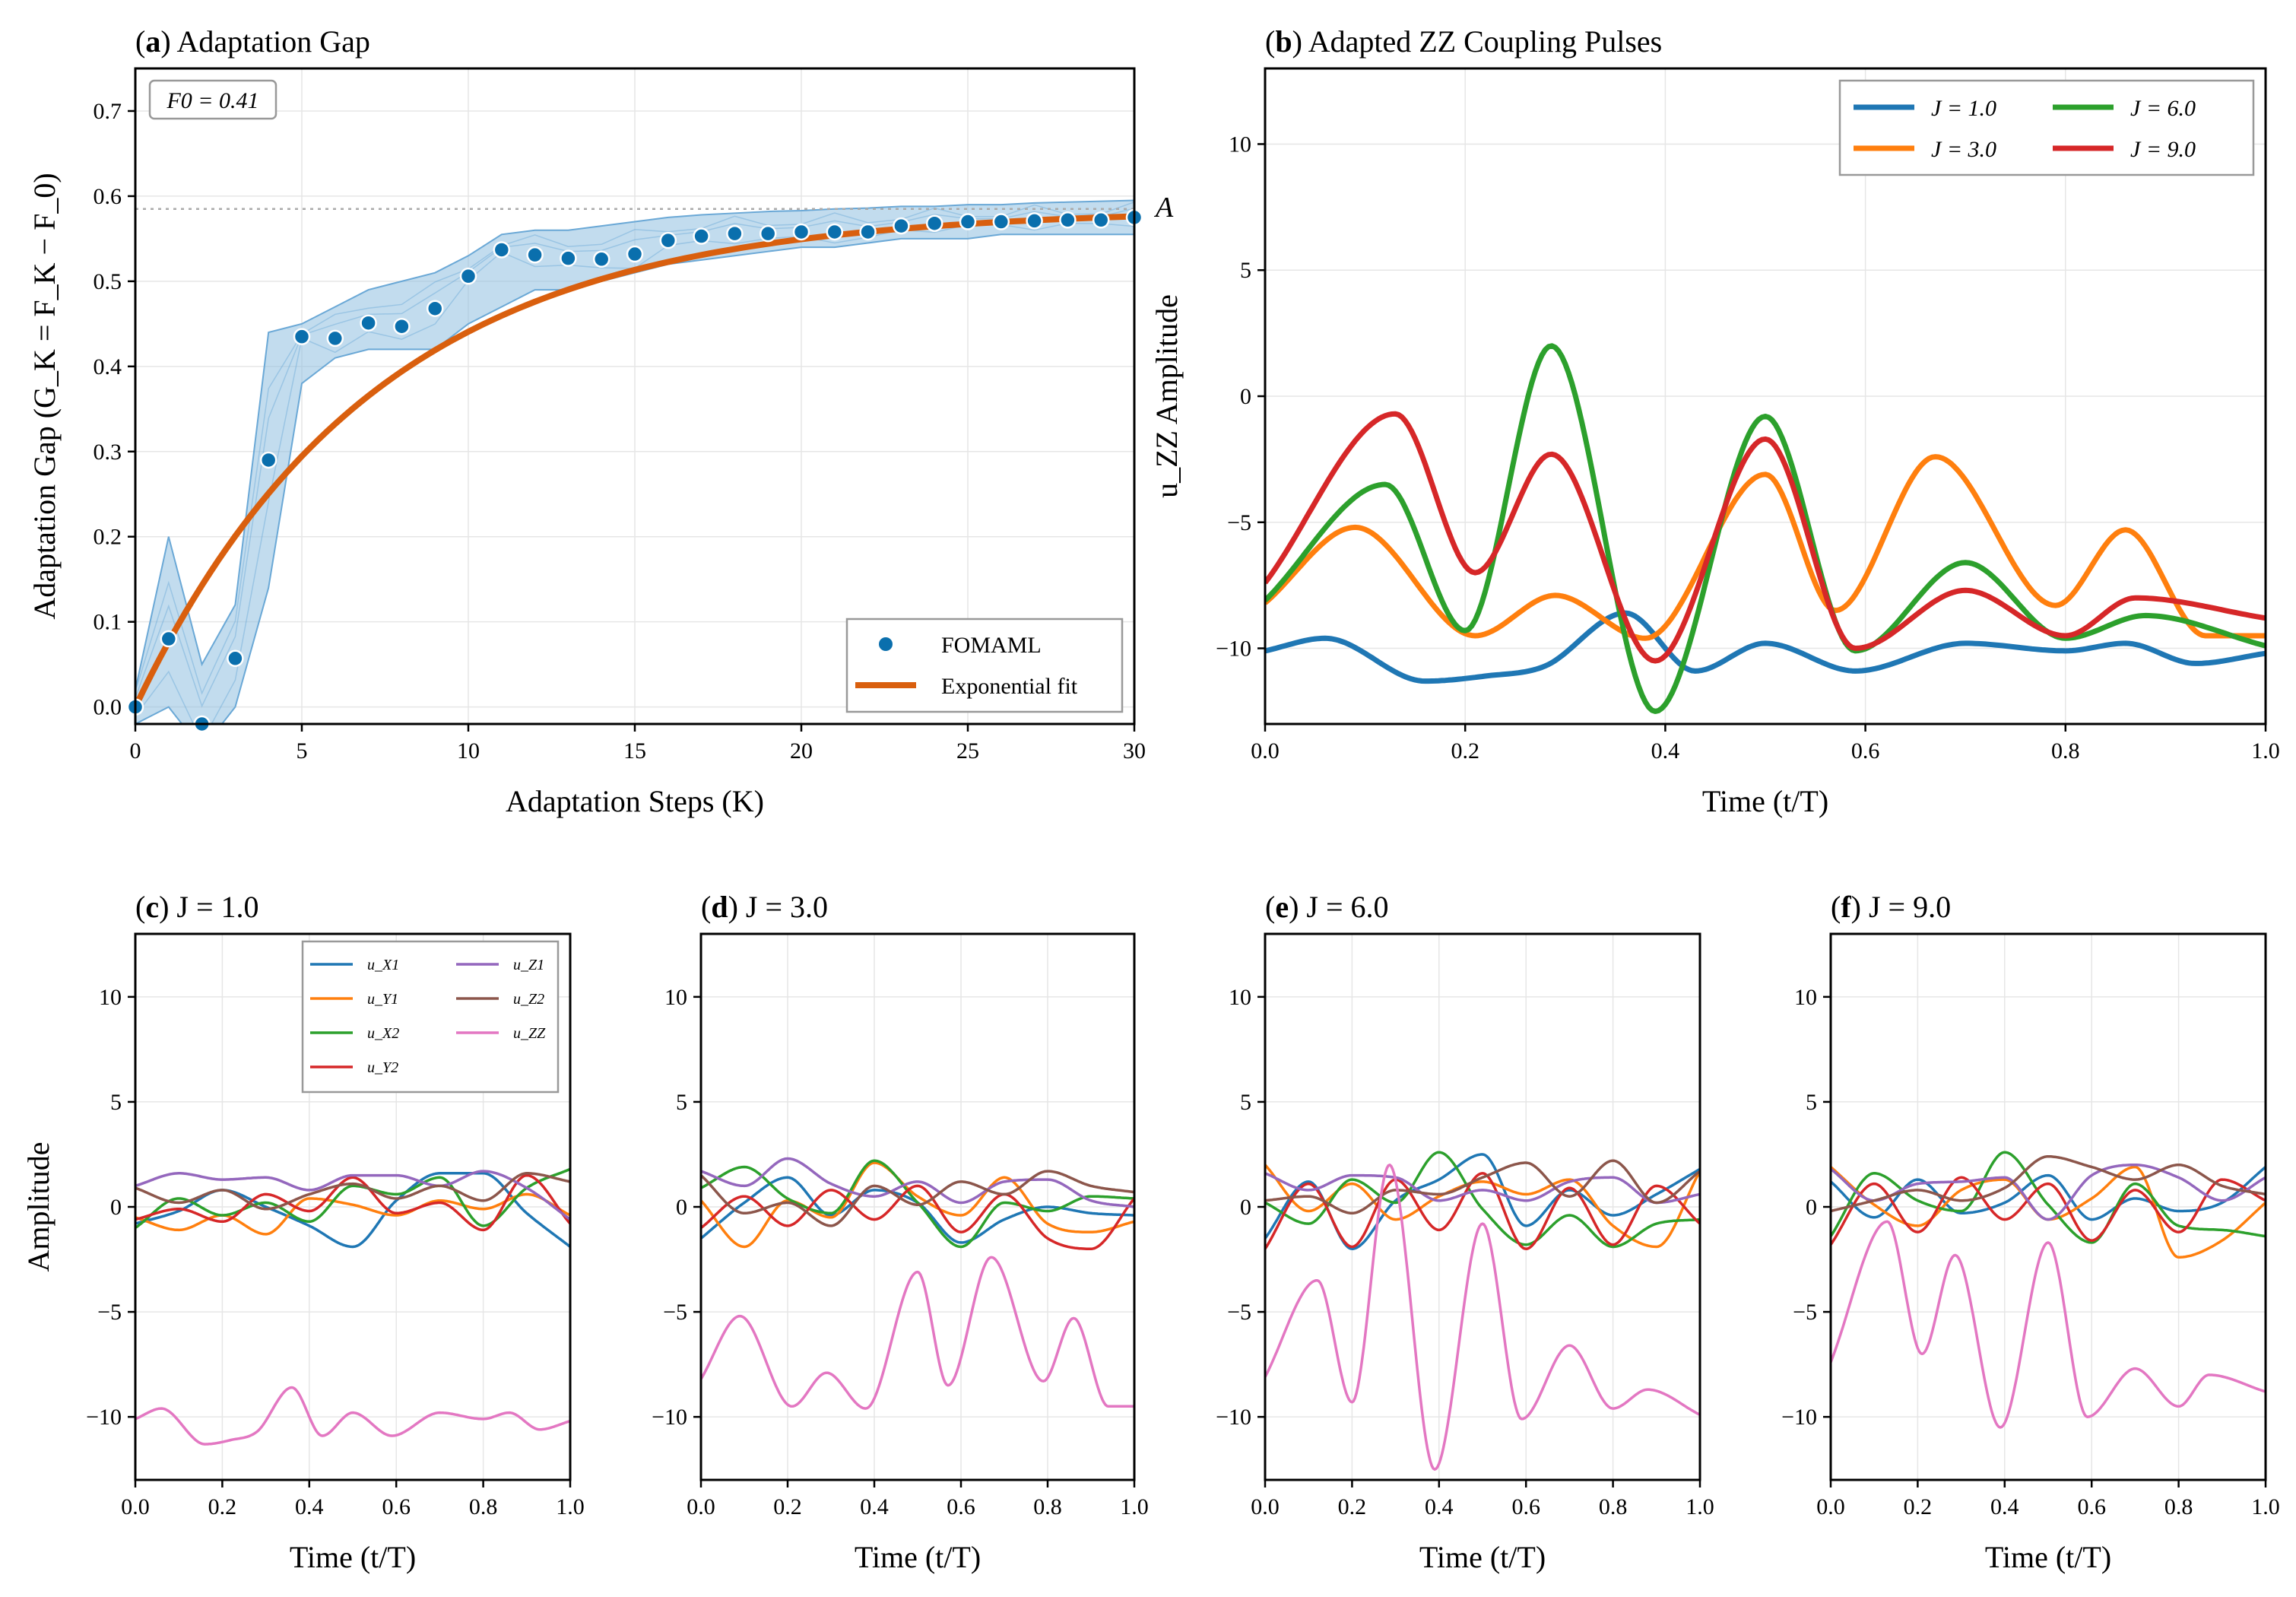 The height and width of the screenshot is (1597, 2296). What do you see at coordinates (801, 751) in the screenshot?
I see `x-tick-label: 20` at bounding box center [801, 751].